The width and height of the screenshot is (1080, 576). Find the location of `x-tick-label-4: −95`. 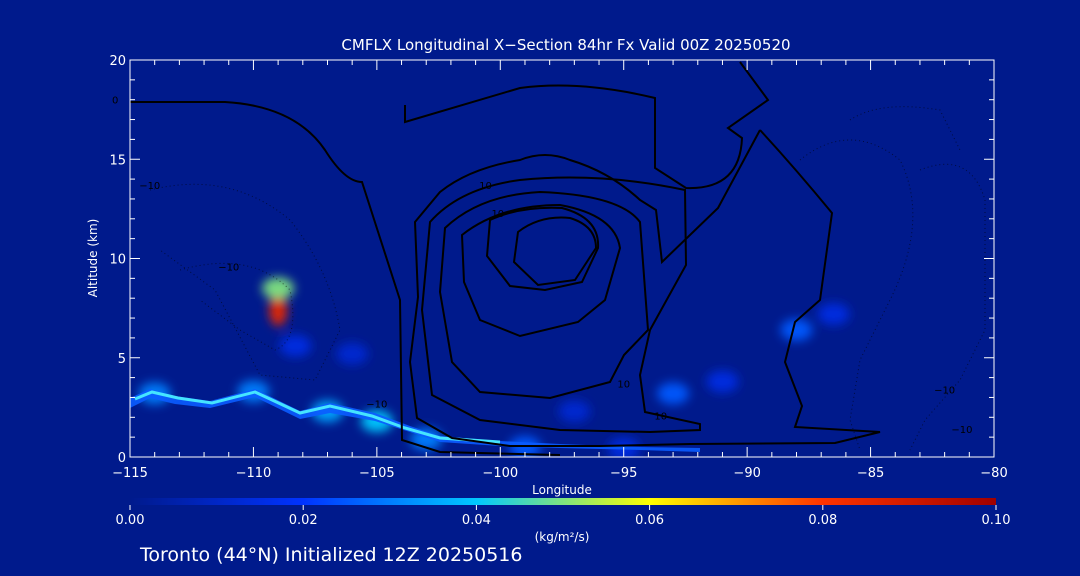

x-tick-label-4: −95 is located at coordinates (623, 473).